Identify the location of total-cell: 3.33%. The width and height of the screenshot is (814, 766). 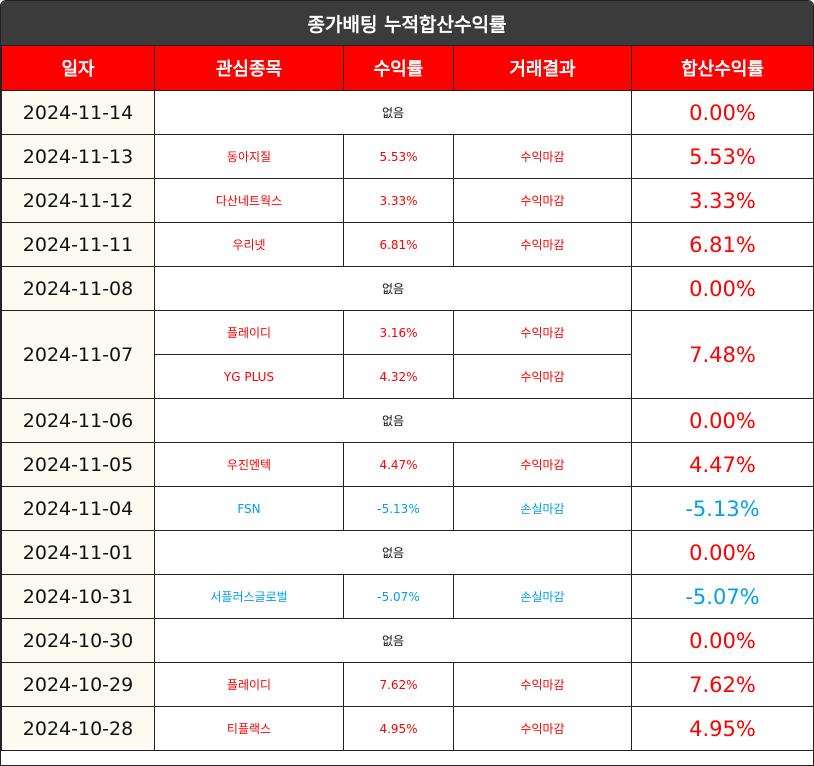
(722, 200).